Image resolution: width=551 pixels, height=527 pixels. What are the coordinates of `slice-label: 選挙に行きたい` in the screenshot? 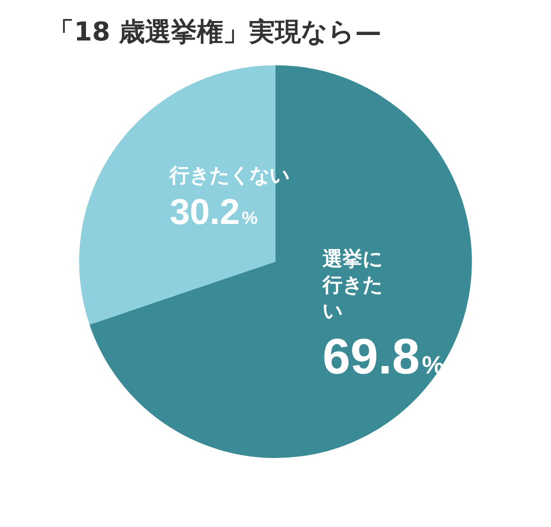 It's located at (352, 284).